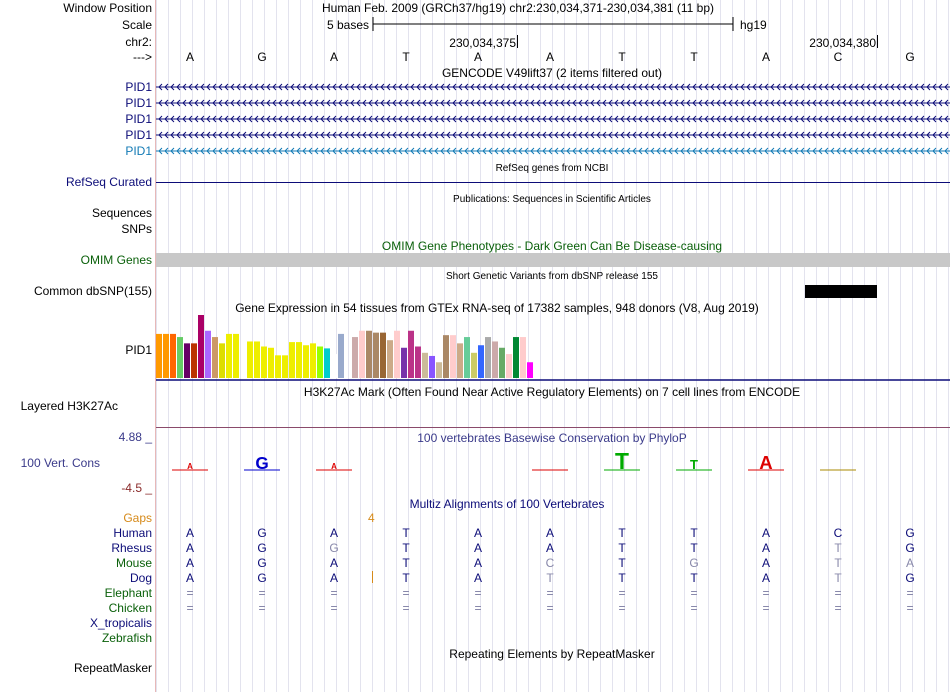  Describe the element at coordinates (136, 488) in the screenshot. I see `phylop-min-label: -4.5 _` at that location.